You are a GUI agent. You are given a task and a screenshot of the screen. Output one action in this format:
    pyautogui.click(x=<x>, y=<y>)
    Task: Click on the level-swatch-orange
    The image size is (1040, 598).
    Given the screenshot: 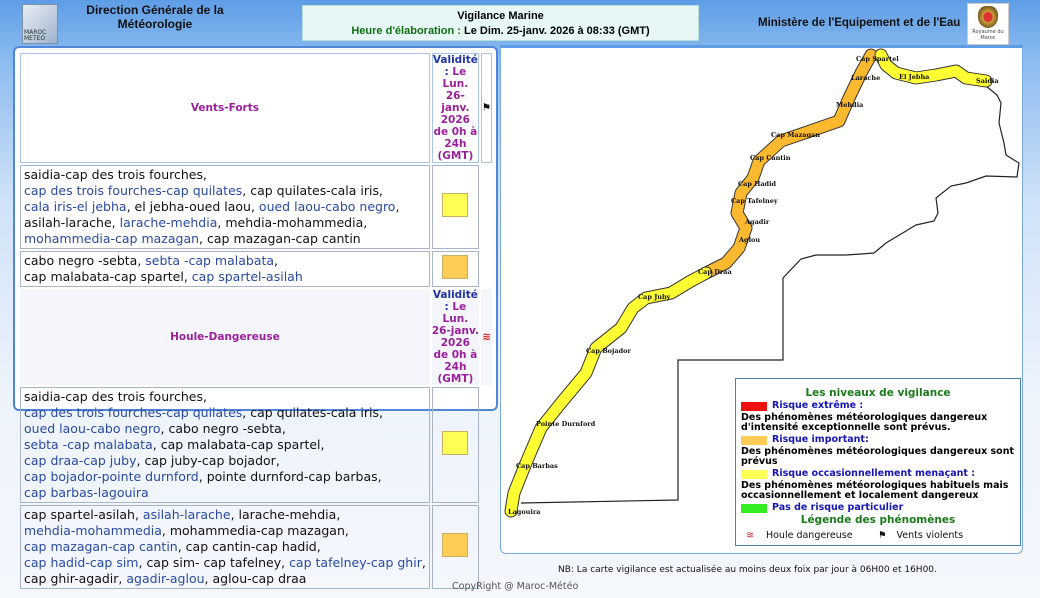 What is the action you would take?
    pyautogui.click(x=455, y=545)
    